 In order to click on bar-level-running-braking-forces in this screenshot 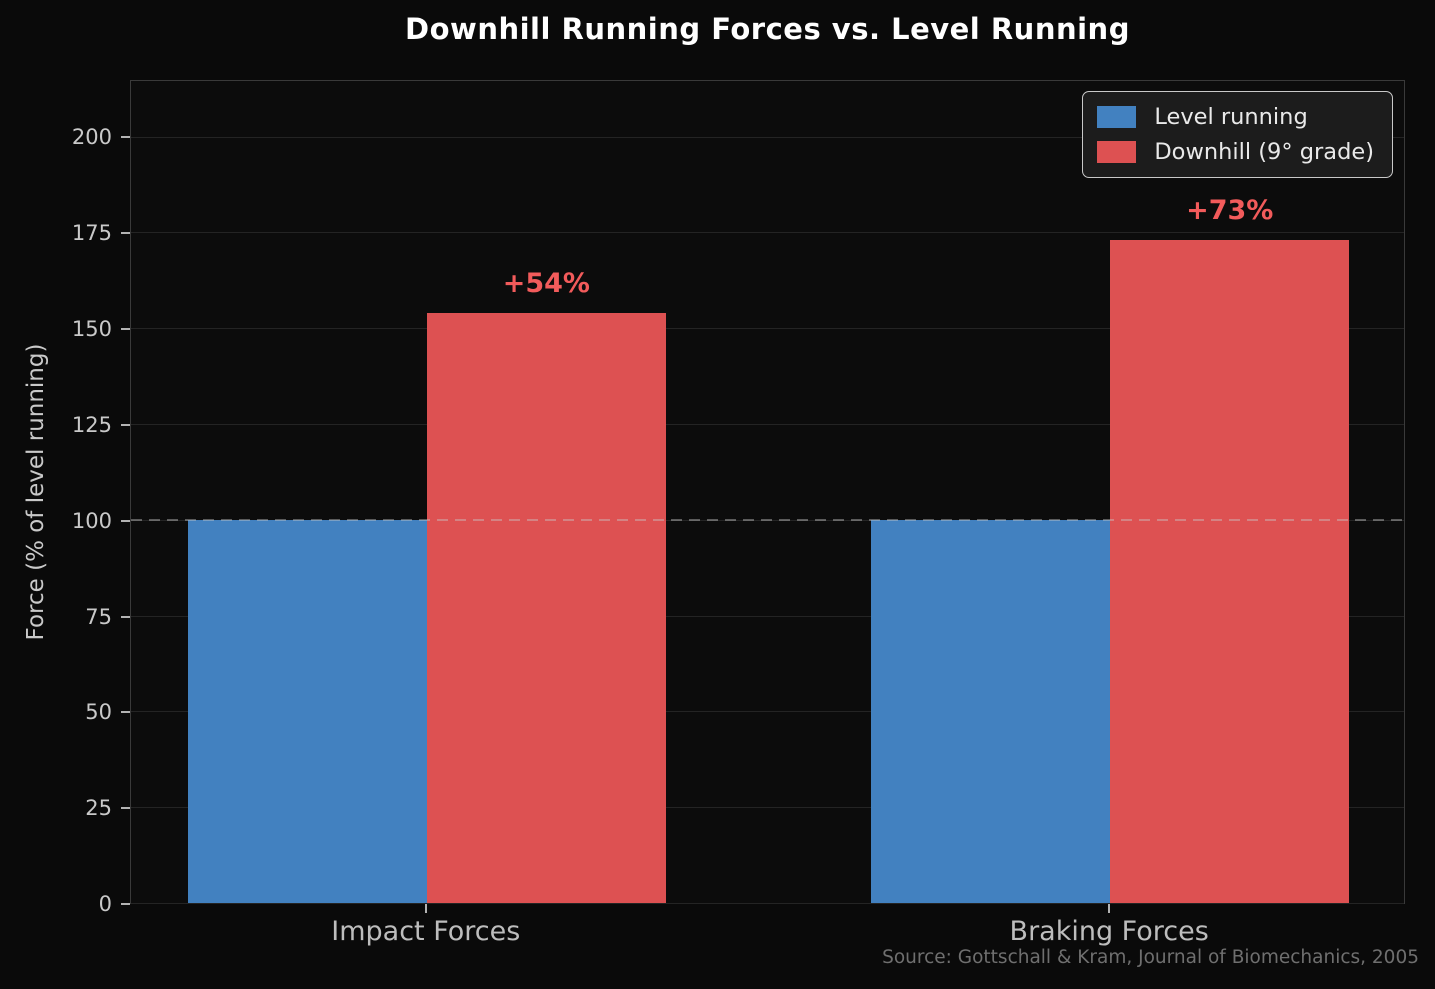, I will do `click(991, 711)`.